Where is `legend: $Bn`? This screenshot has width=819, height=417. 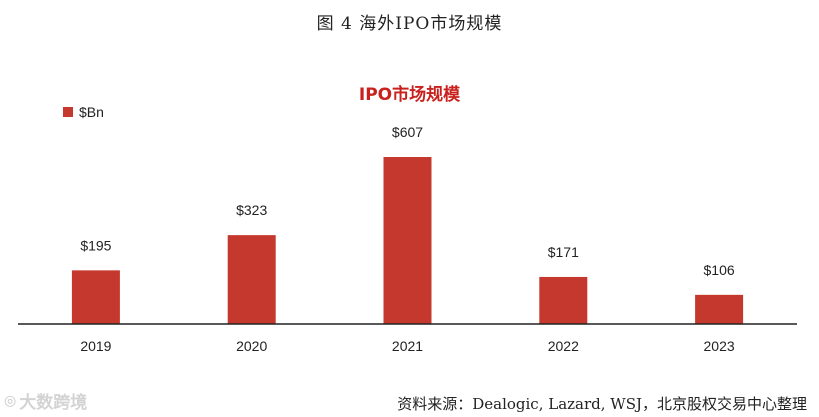 legend: $Bn is located at coordinates (83, 112).